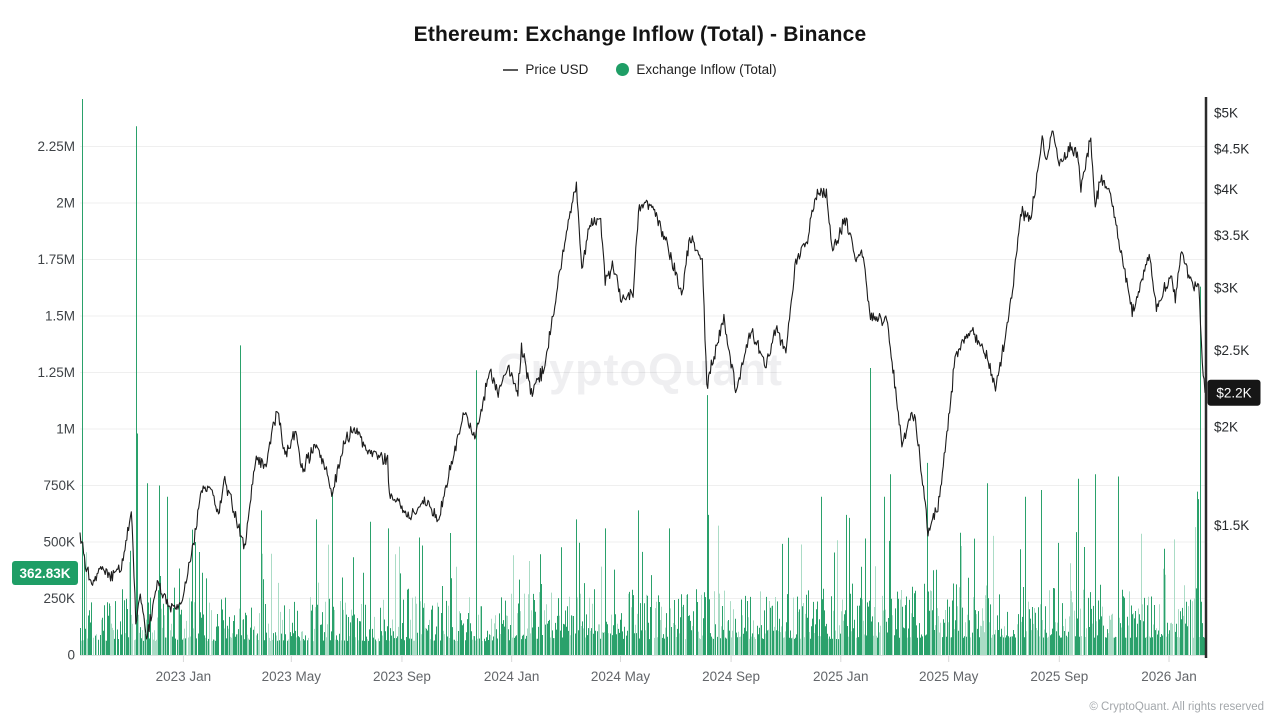  What do you see at coordinates (56, 372) in the screenshot?
I see `left-tick-label: 1.25M` at bounding box center [56, 372].